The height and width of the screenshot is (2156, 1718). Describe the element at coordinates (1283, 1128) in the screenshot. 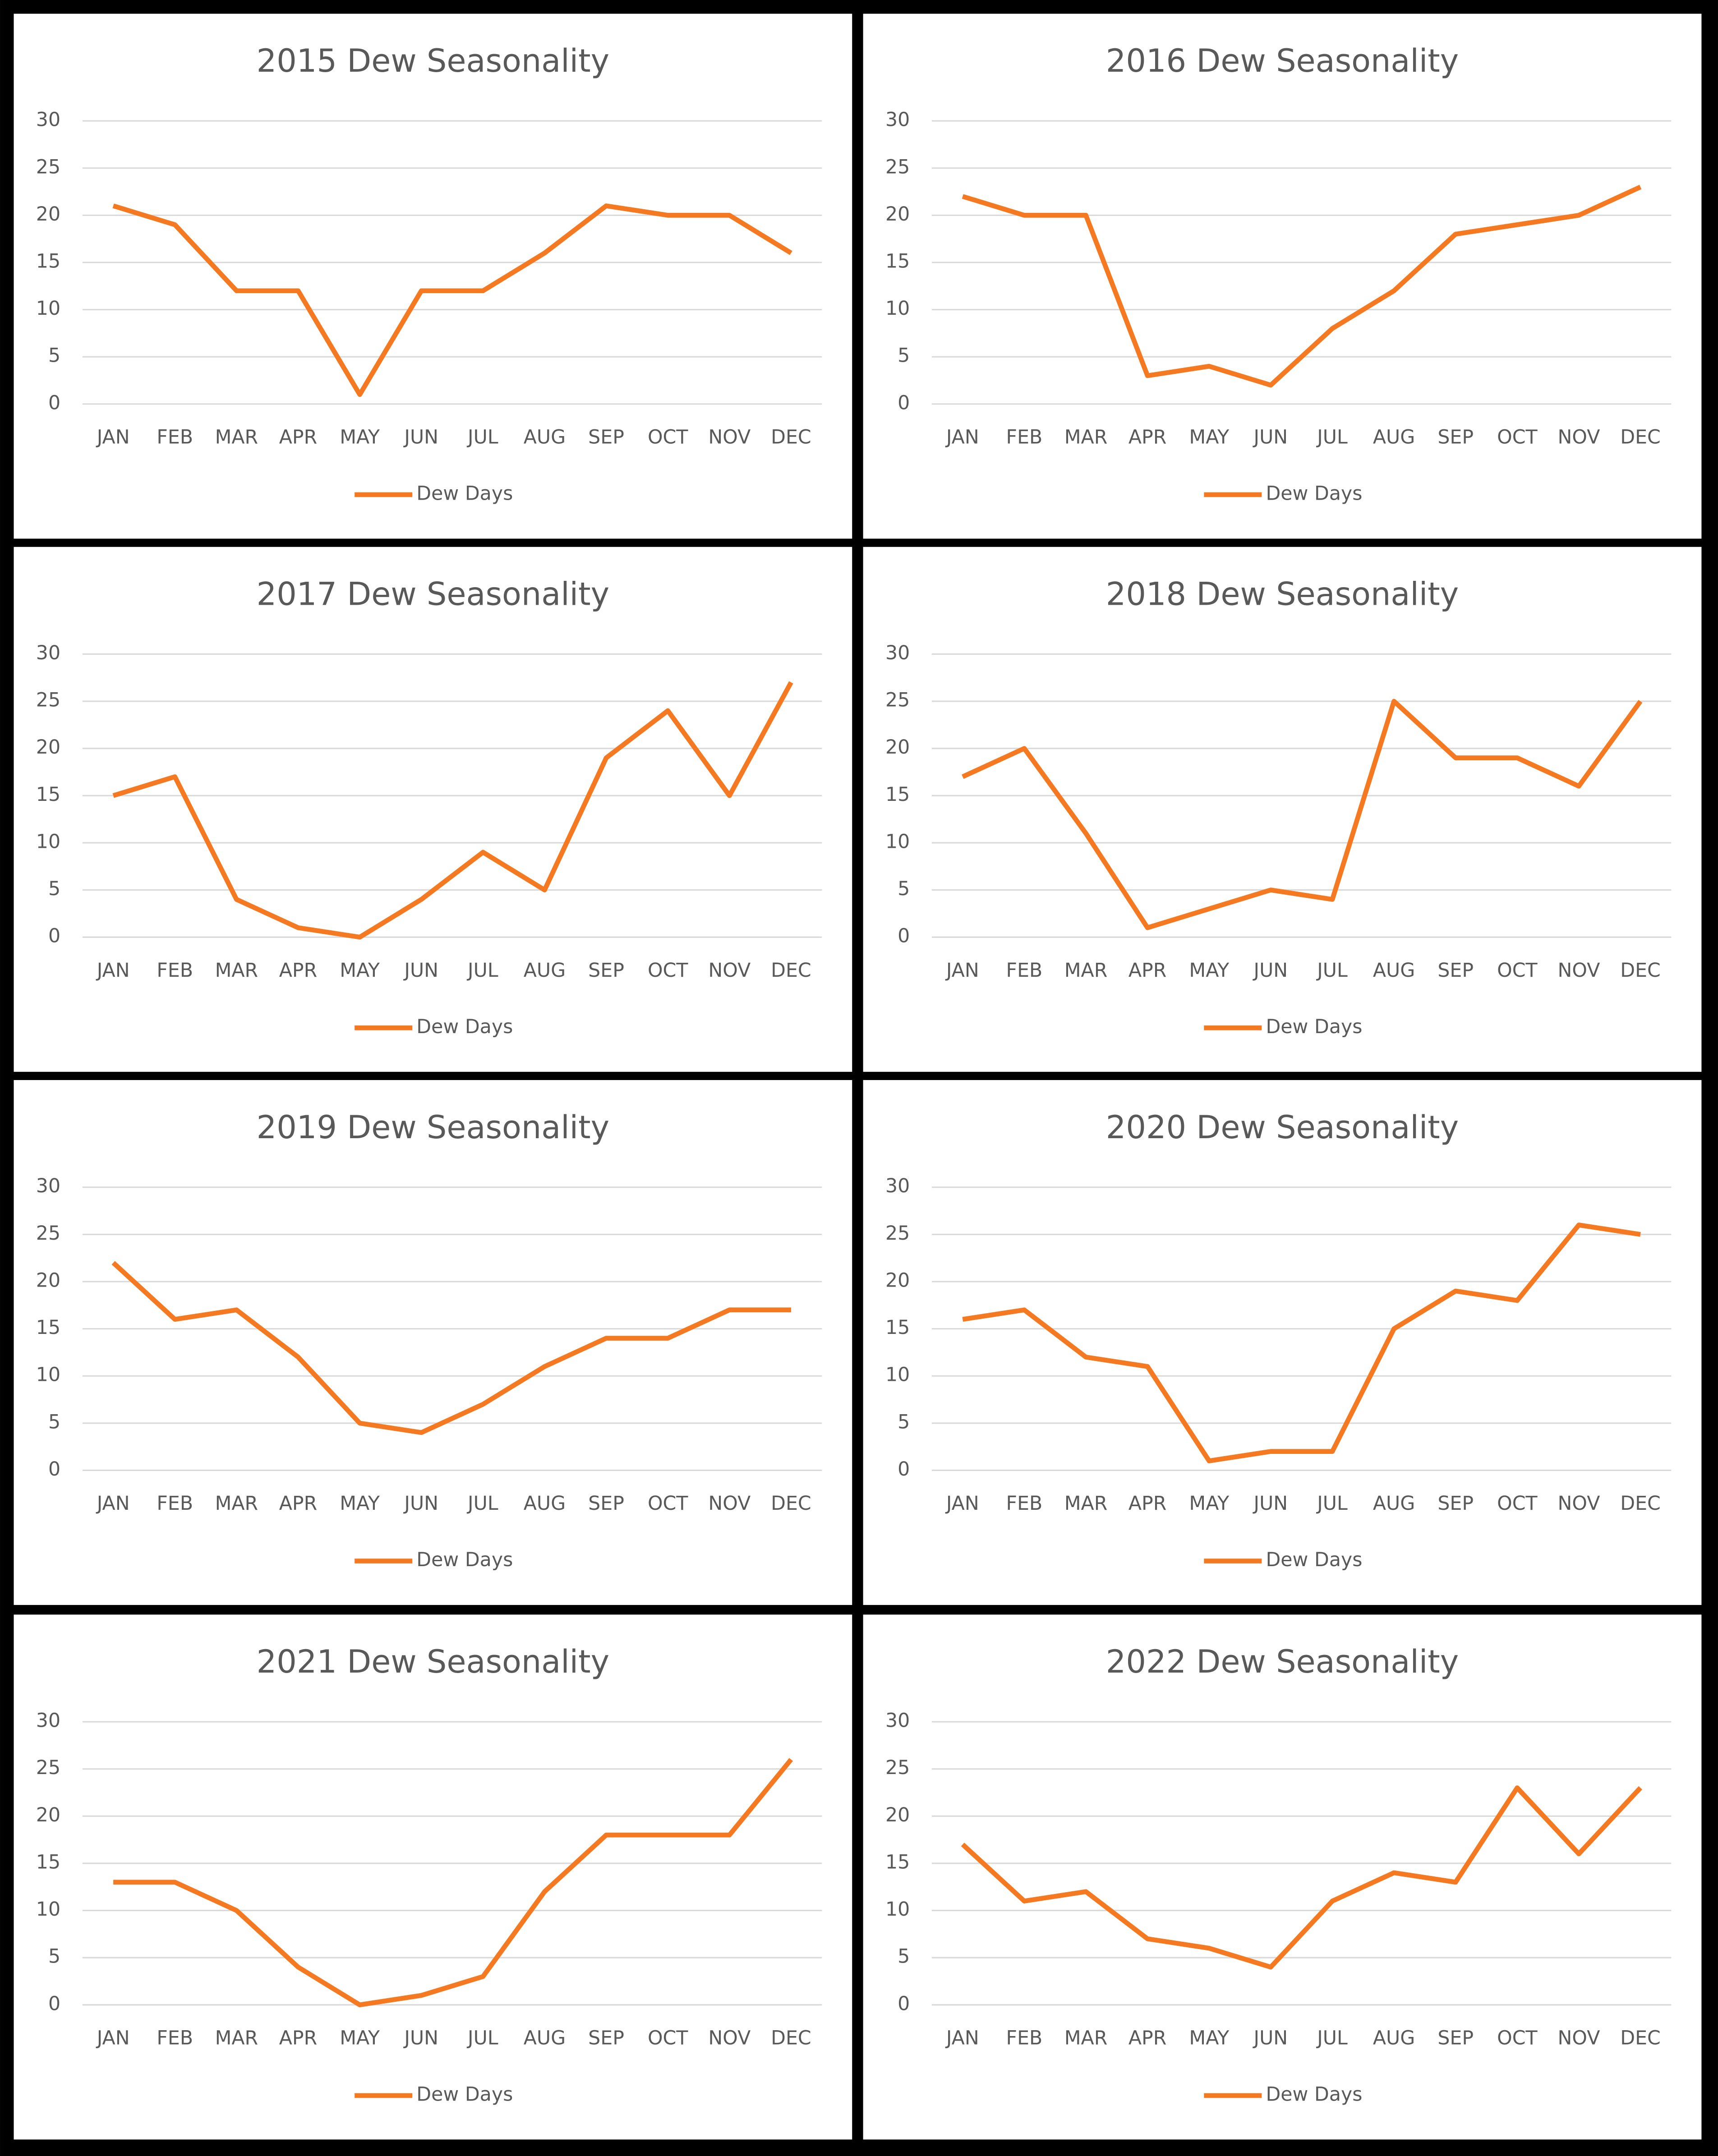

I see `chart-title: 2020 Dew Seasonality` at that location.